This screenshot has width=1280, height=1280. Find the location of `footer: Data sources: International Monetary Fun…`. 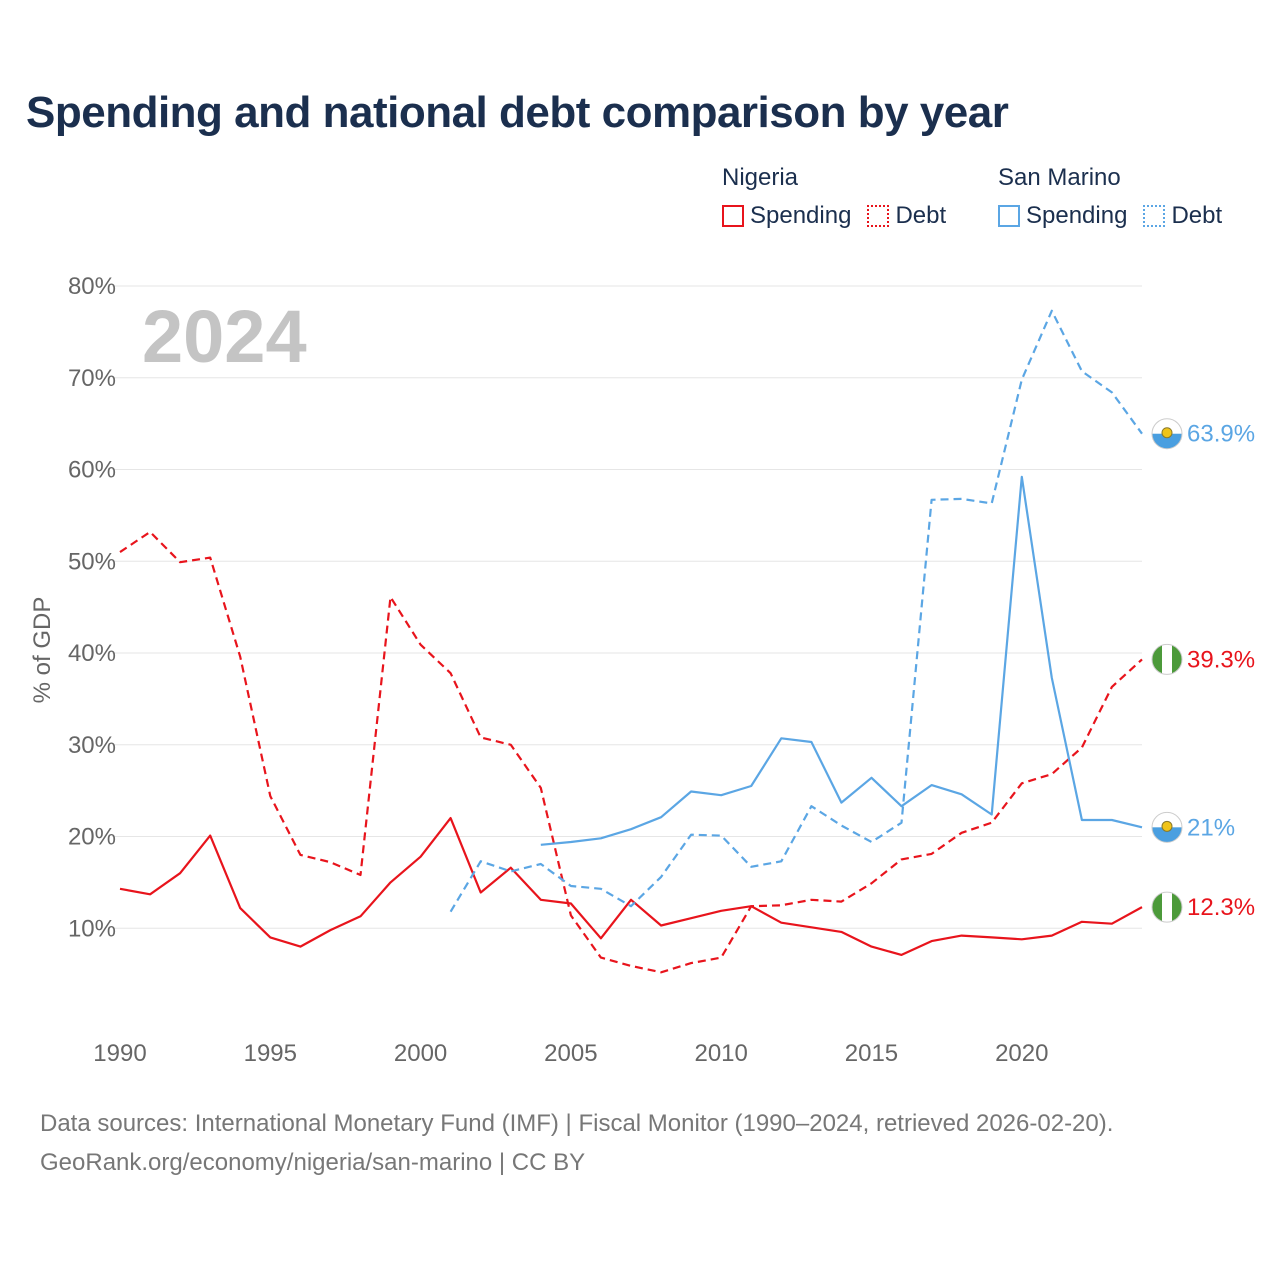

footer: Data sources: International Monetary Fun… is located at coordinates (576, 1143).